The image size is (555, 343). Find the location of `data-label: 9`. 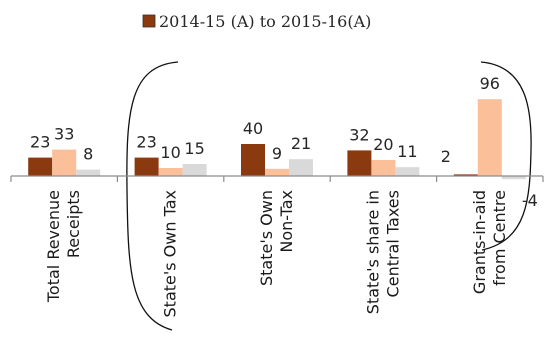

data-label: 9 is located at coordinates (277, 153).